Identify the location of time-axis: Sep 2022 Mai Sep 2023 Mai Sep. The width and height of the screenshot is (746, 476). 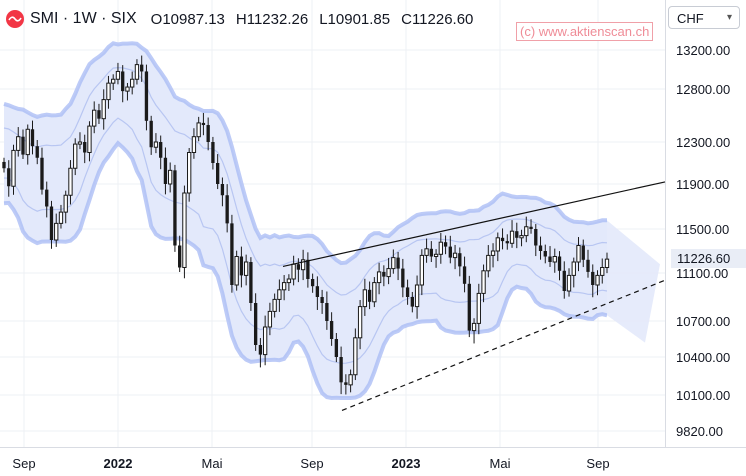
(310, 463).